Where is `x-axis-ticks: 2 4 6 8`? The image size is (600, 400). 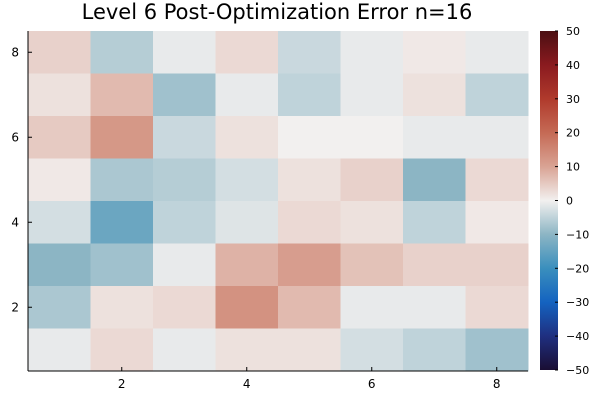
x-axis-ticks: 2 4 6 8 is located at coordinates (309, 379).